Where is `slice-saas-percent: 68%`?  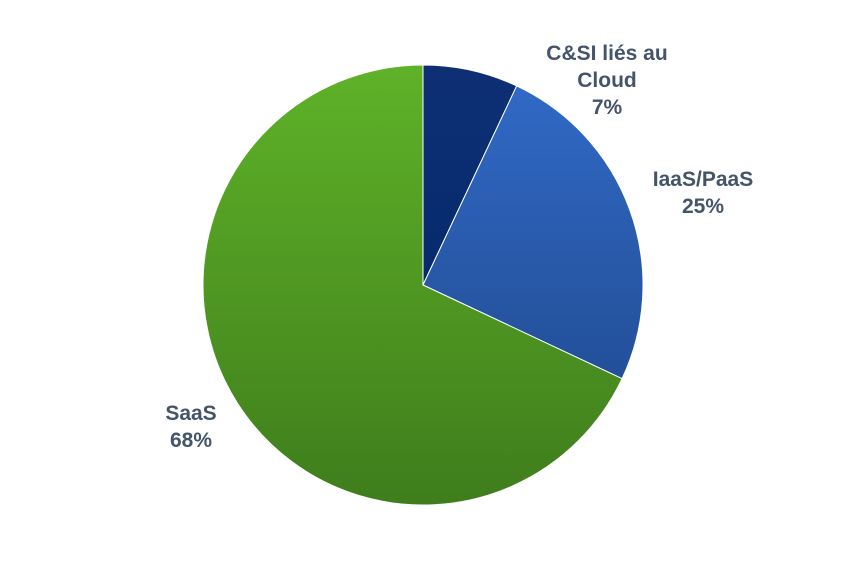
slice-saas-percent: 68% is located at coordinates (191, 440).